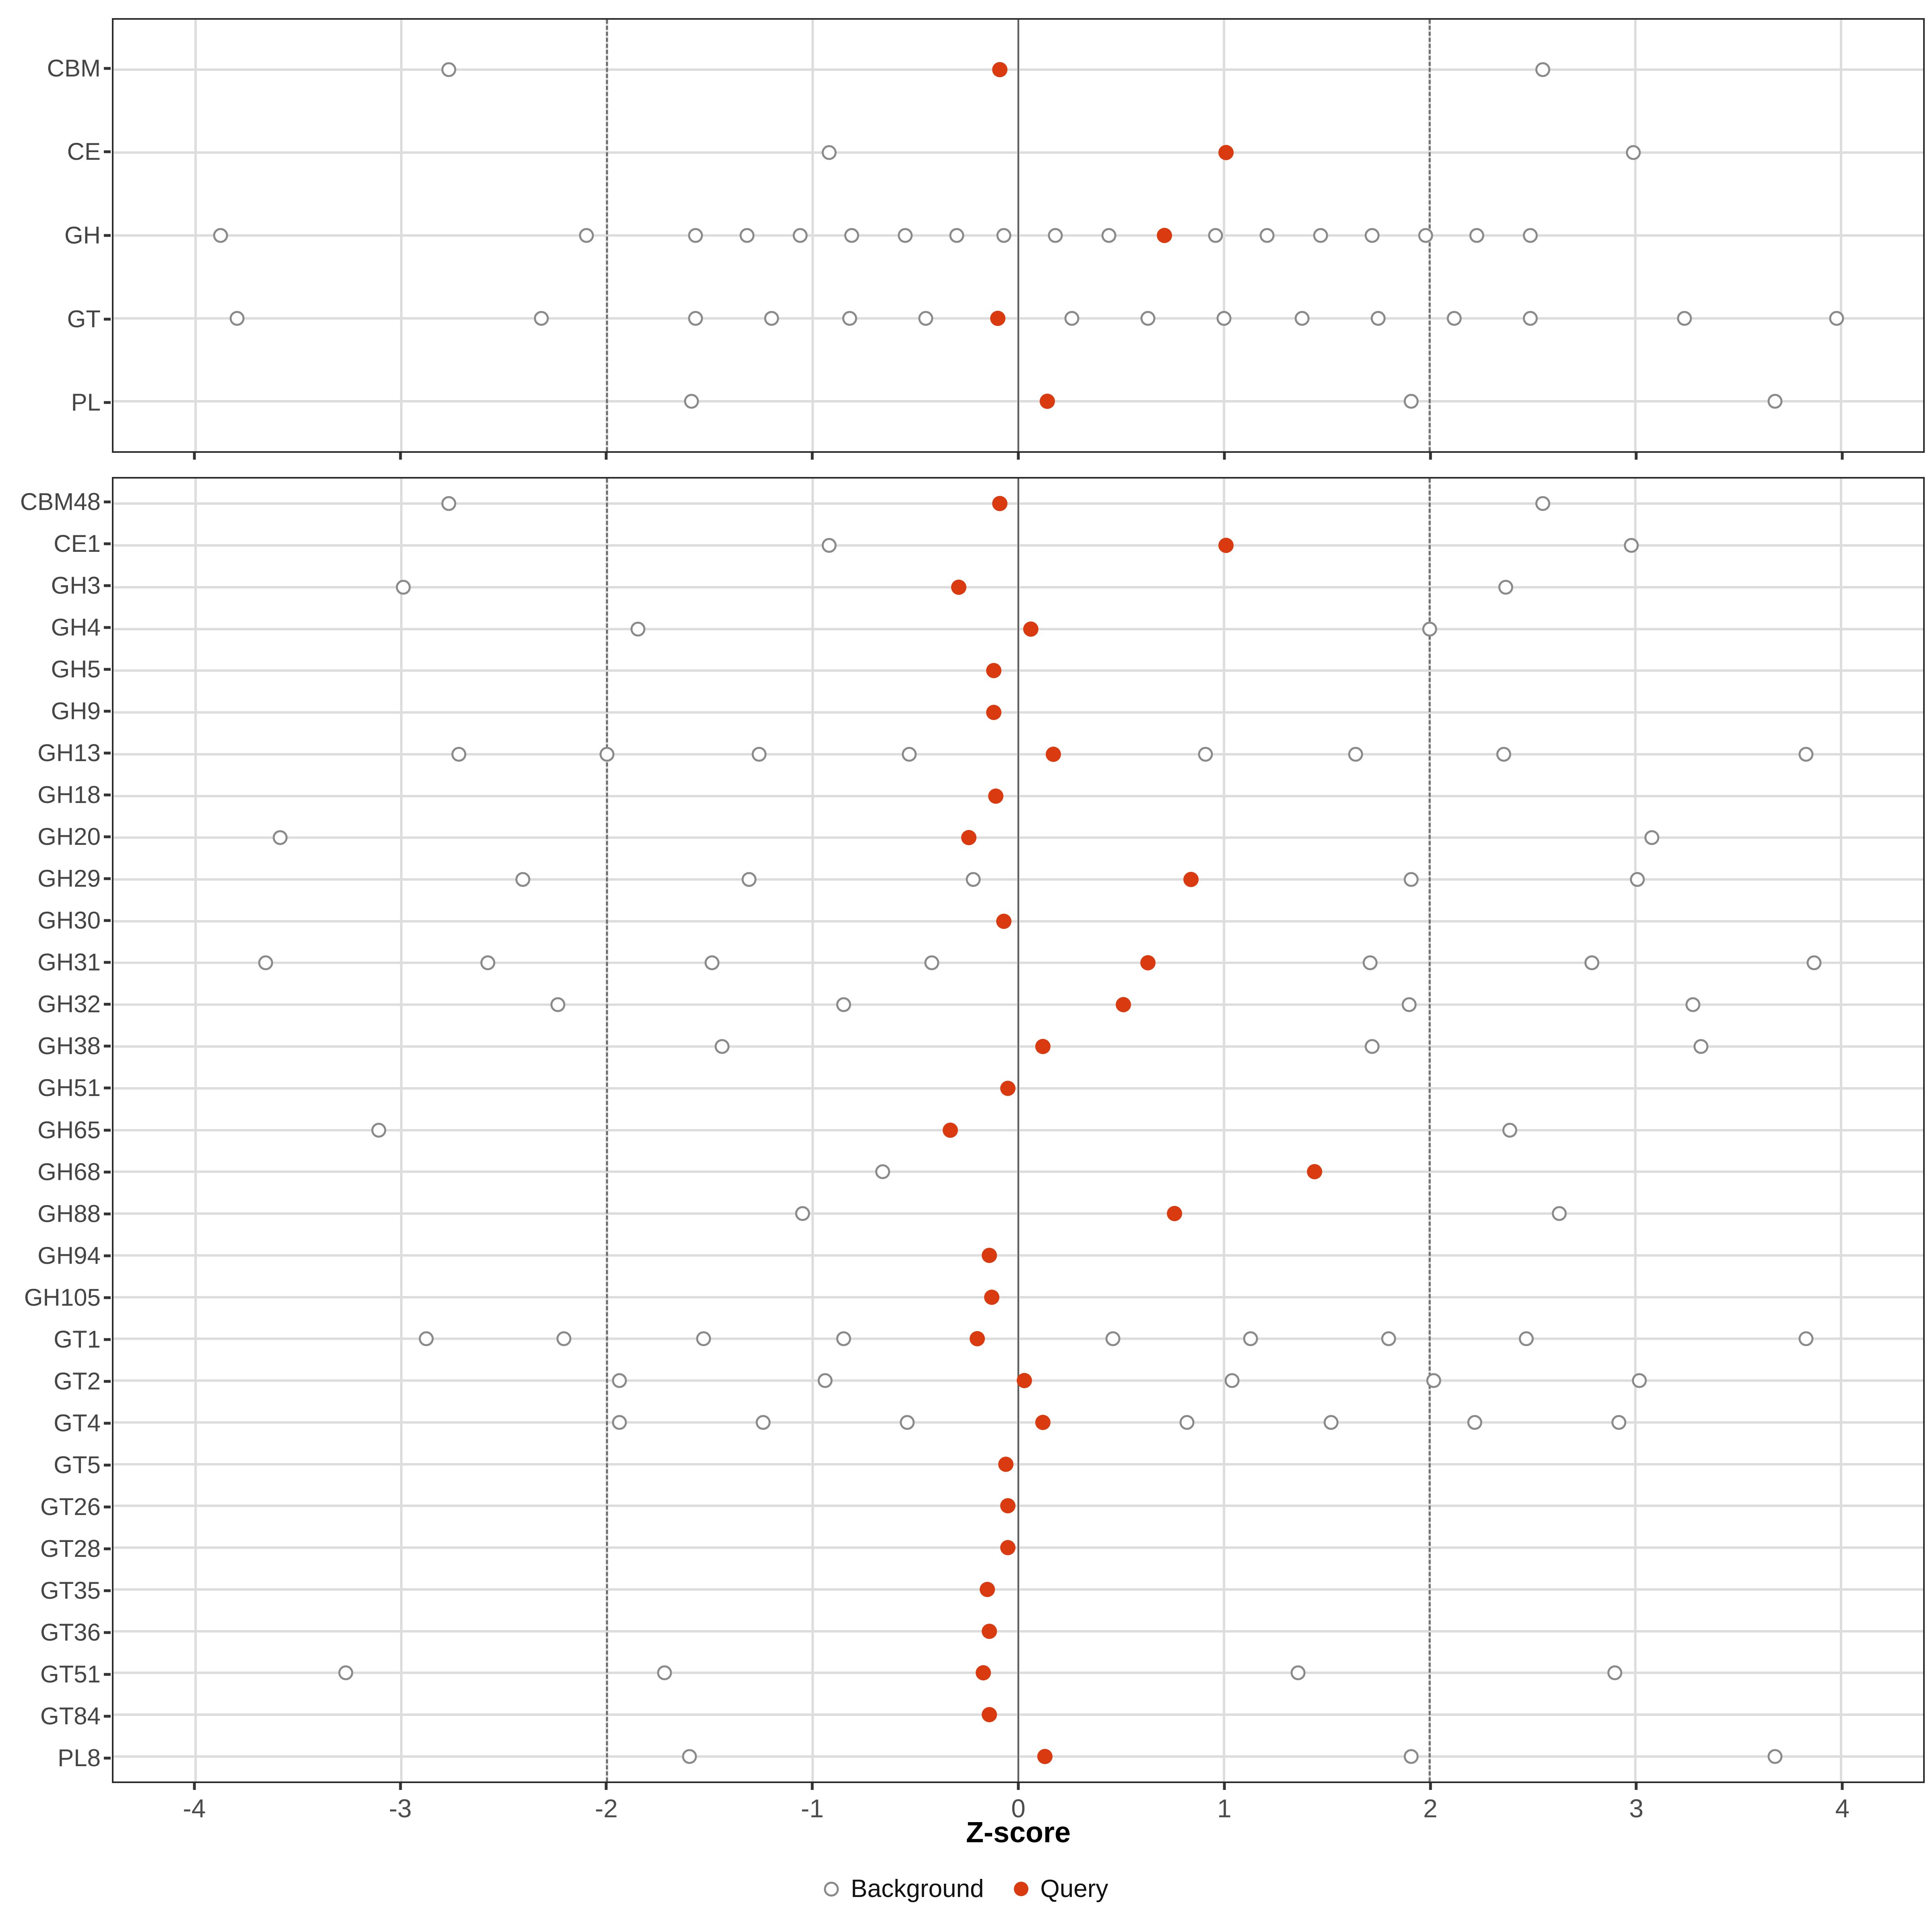 The height and width of the screenshot is (1932, 1932). Describe the element at coordinates (606, 1808) in the screenshot. I see `x-tick-label: -2` at that location.